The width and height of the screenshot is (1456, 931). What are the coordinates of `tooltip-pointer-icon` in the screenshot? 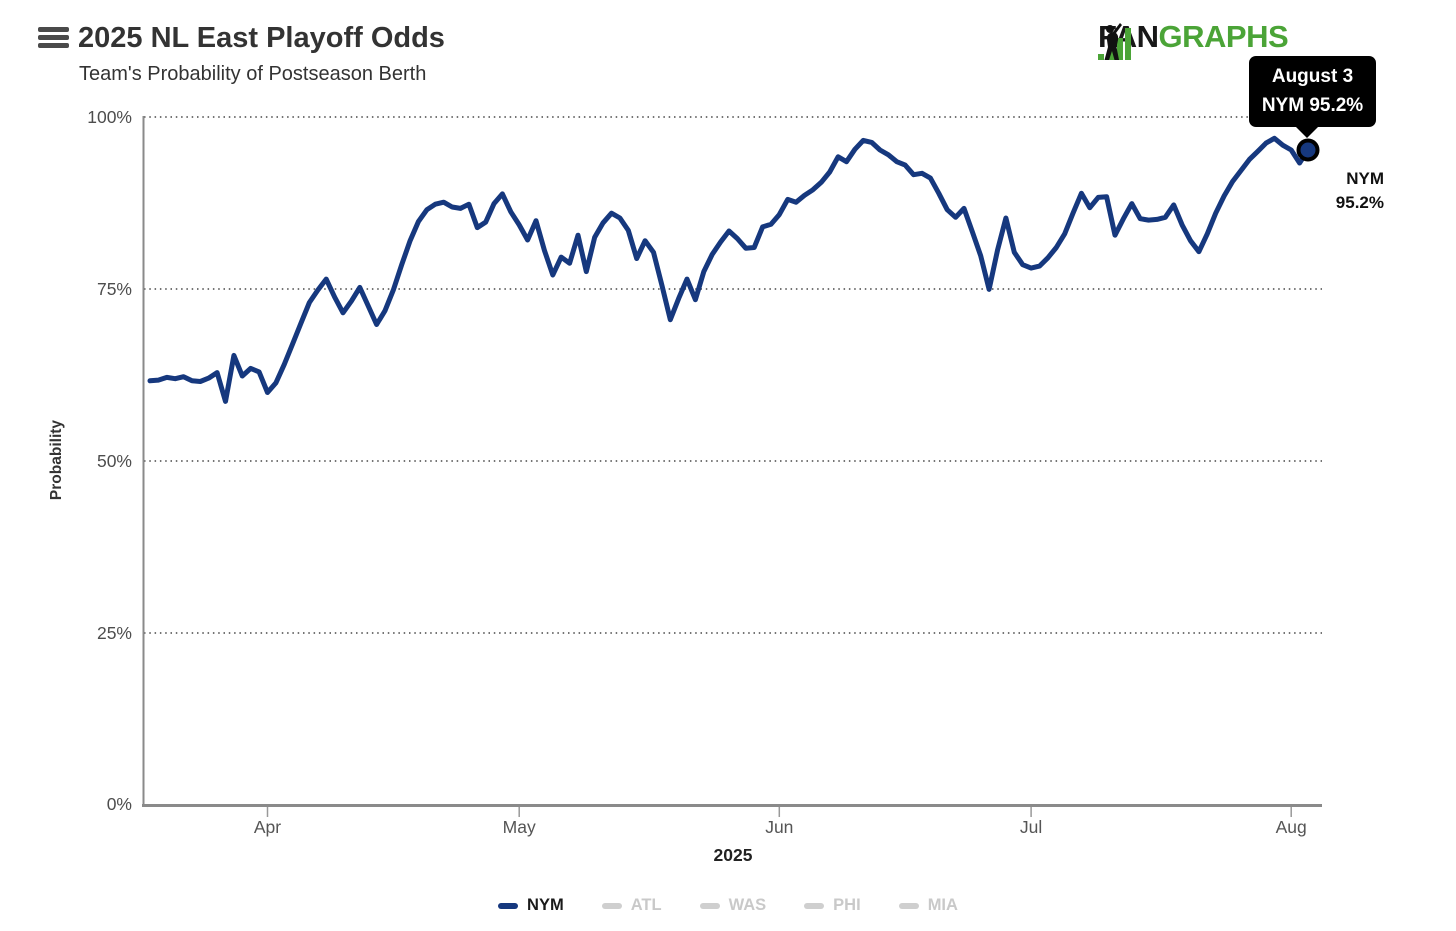 It's located at (1307, 132).